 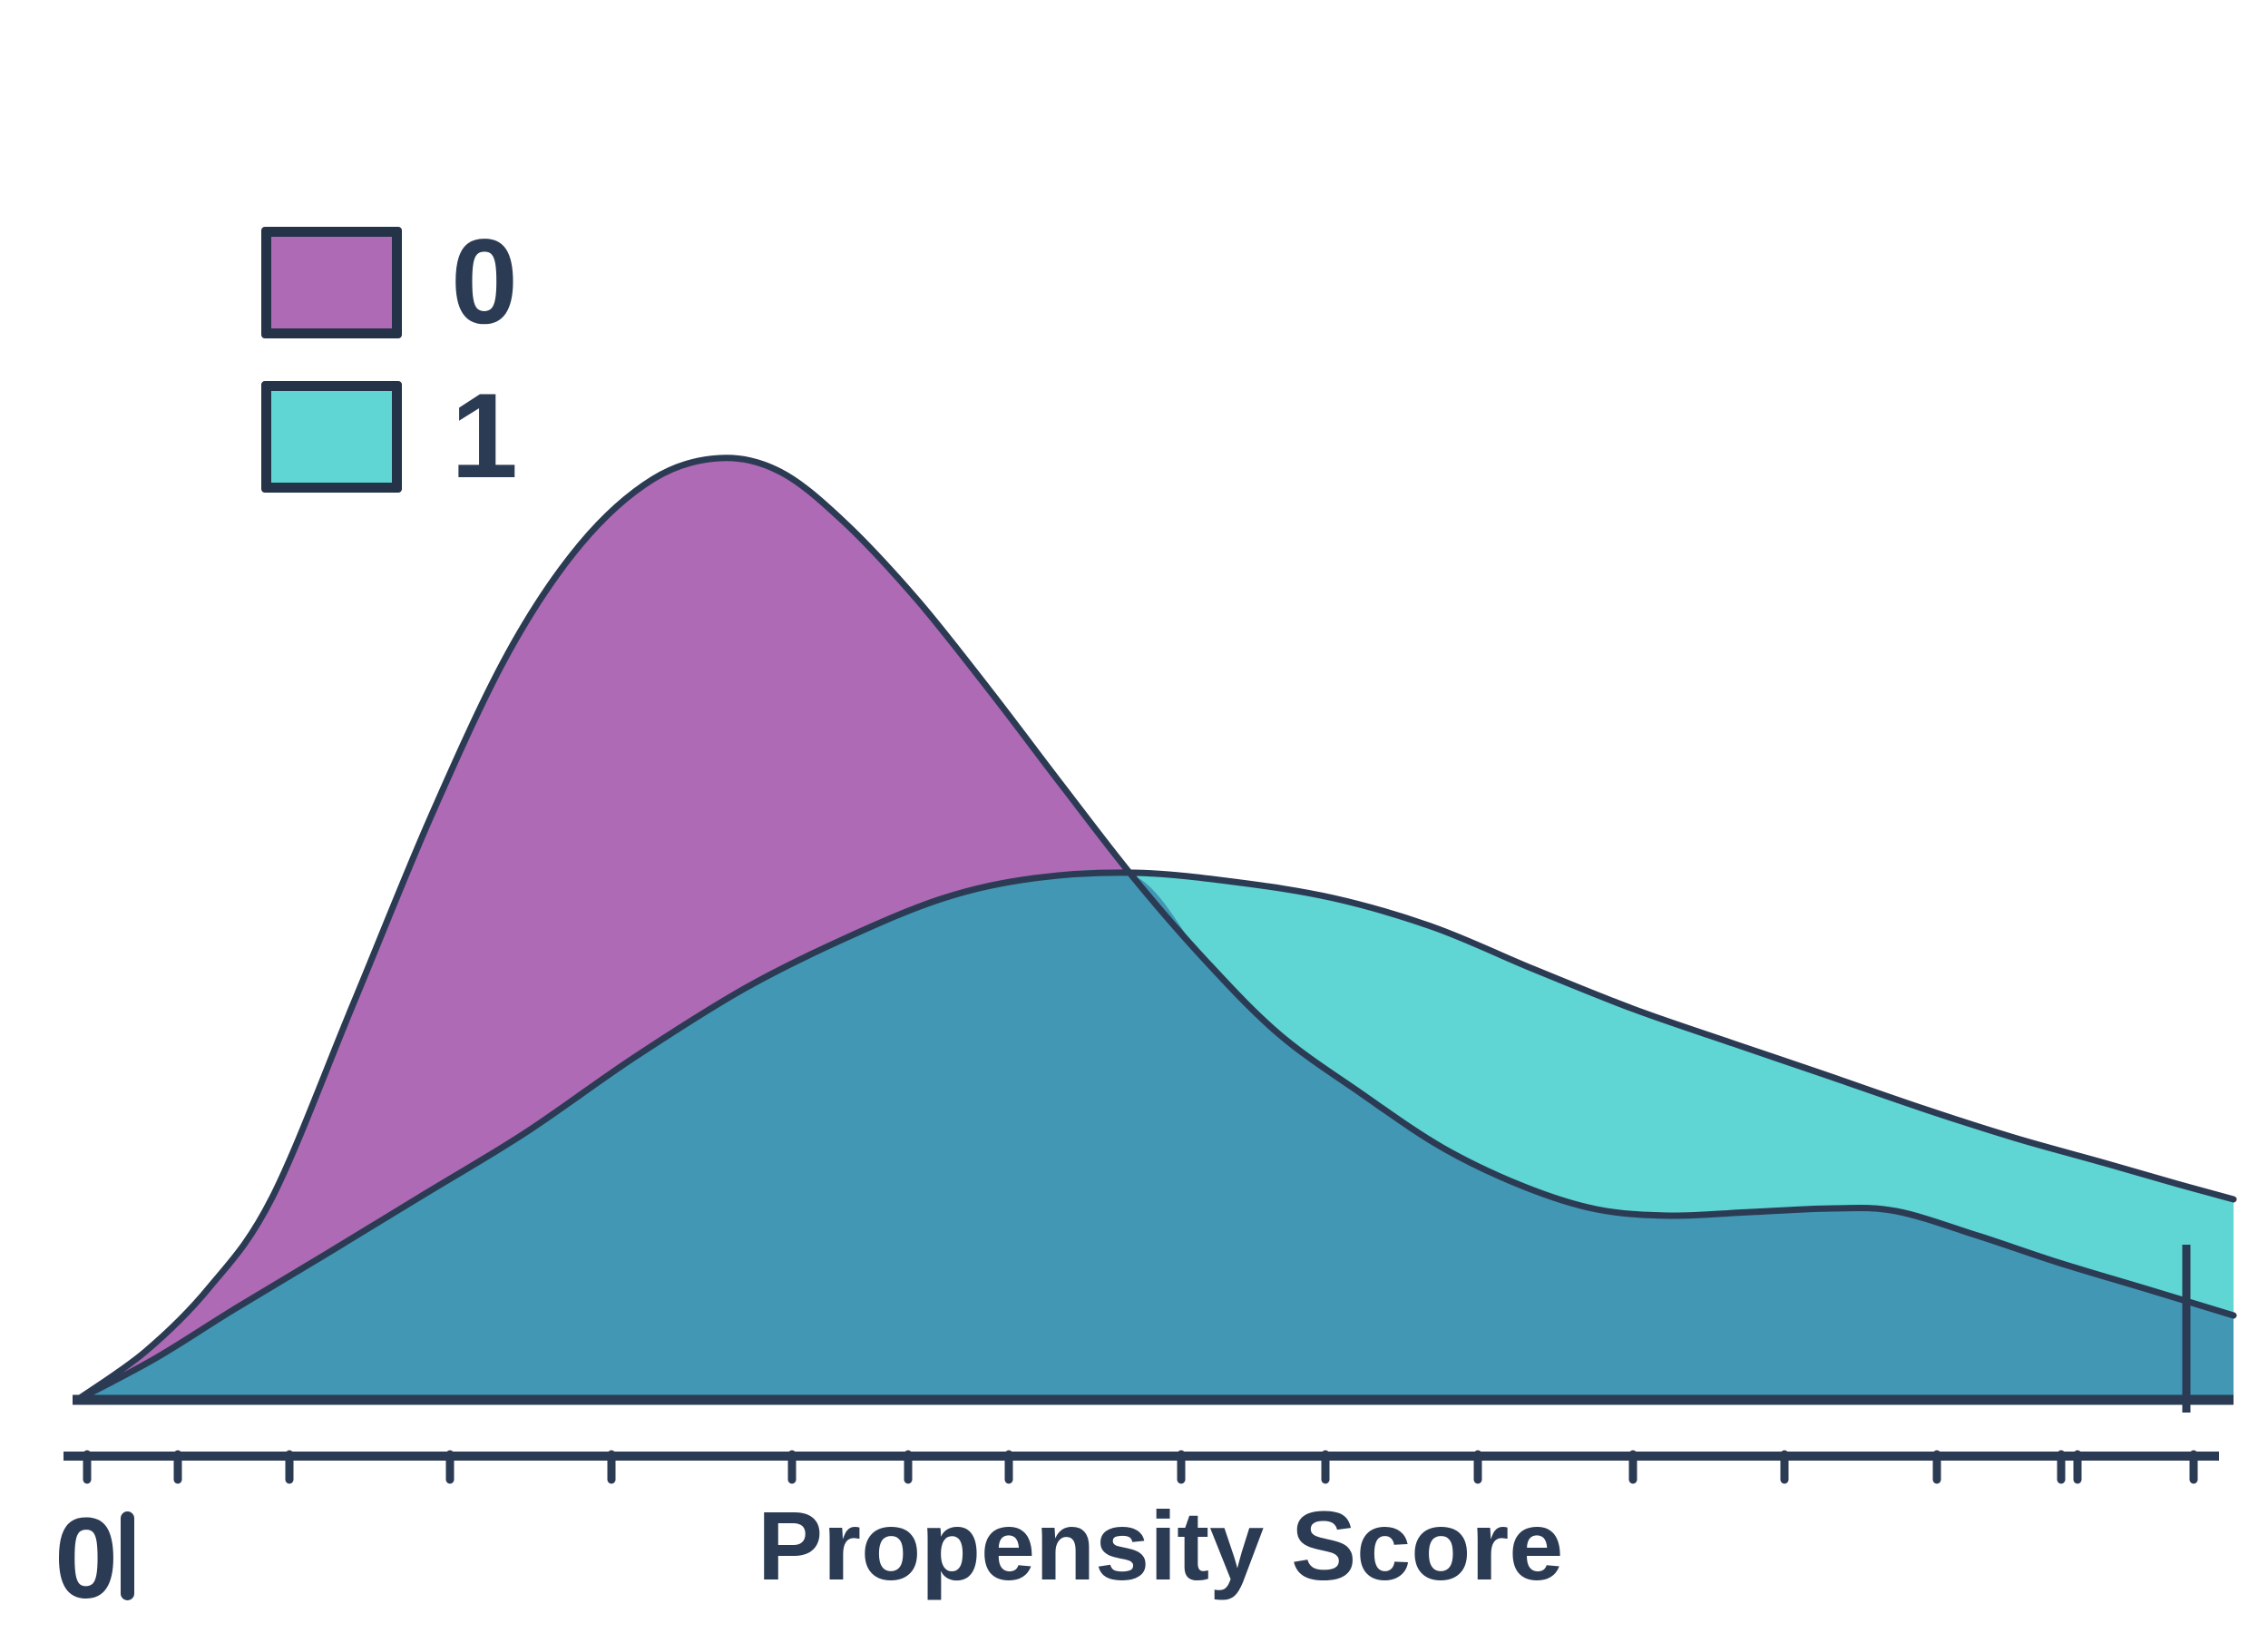 I want to click on legend-label-group-1: 1, so click(x=484, y=436).